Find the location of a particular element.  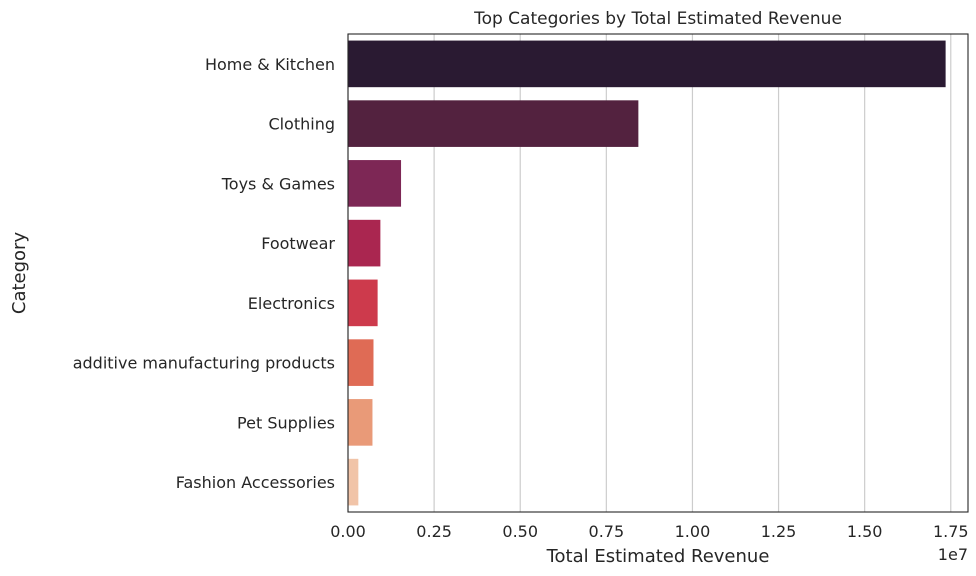

x-tick-label: 0.75 is located at coordinates (607, 531).